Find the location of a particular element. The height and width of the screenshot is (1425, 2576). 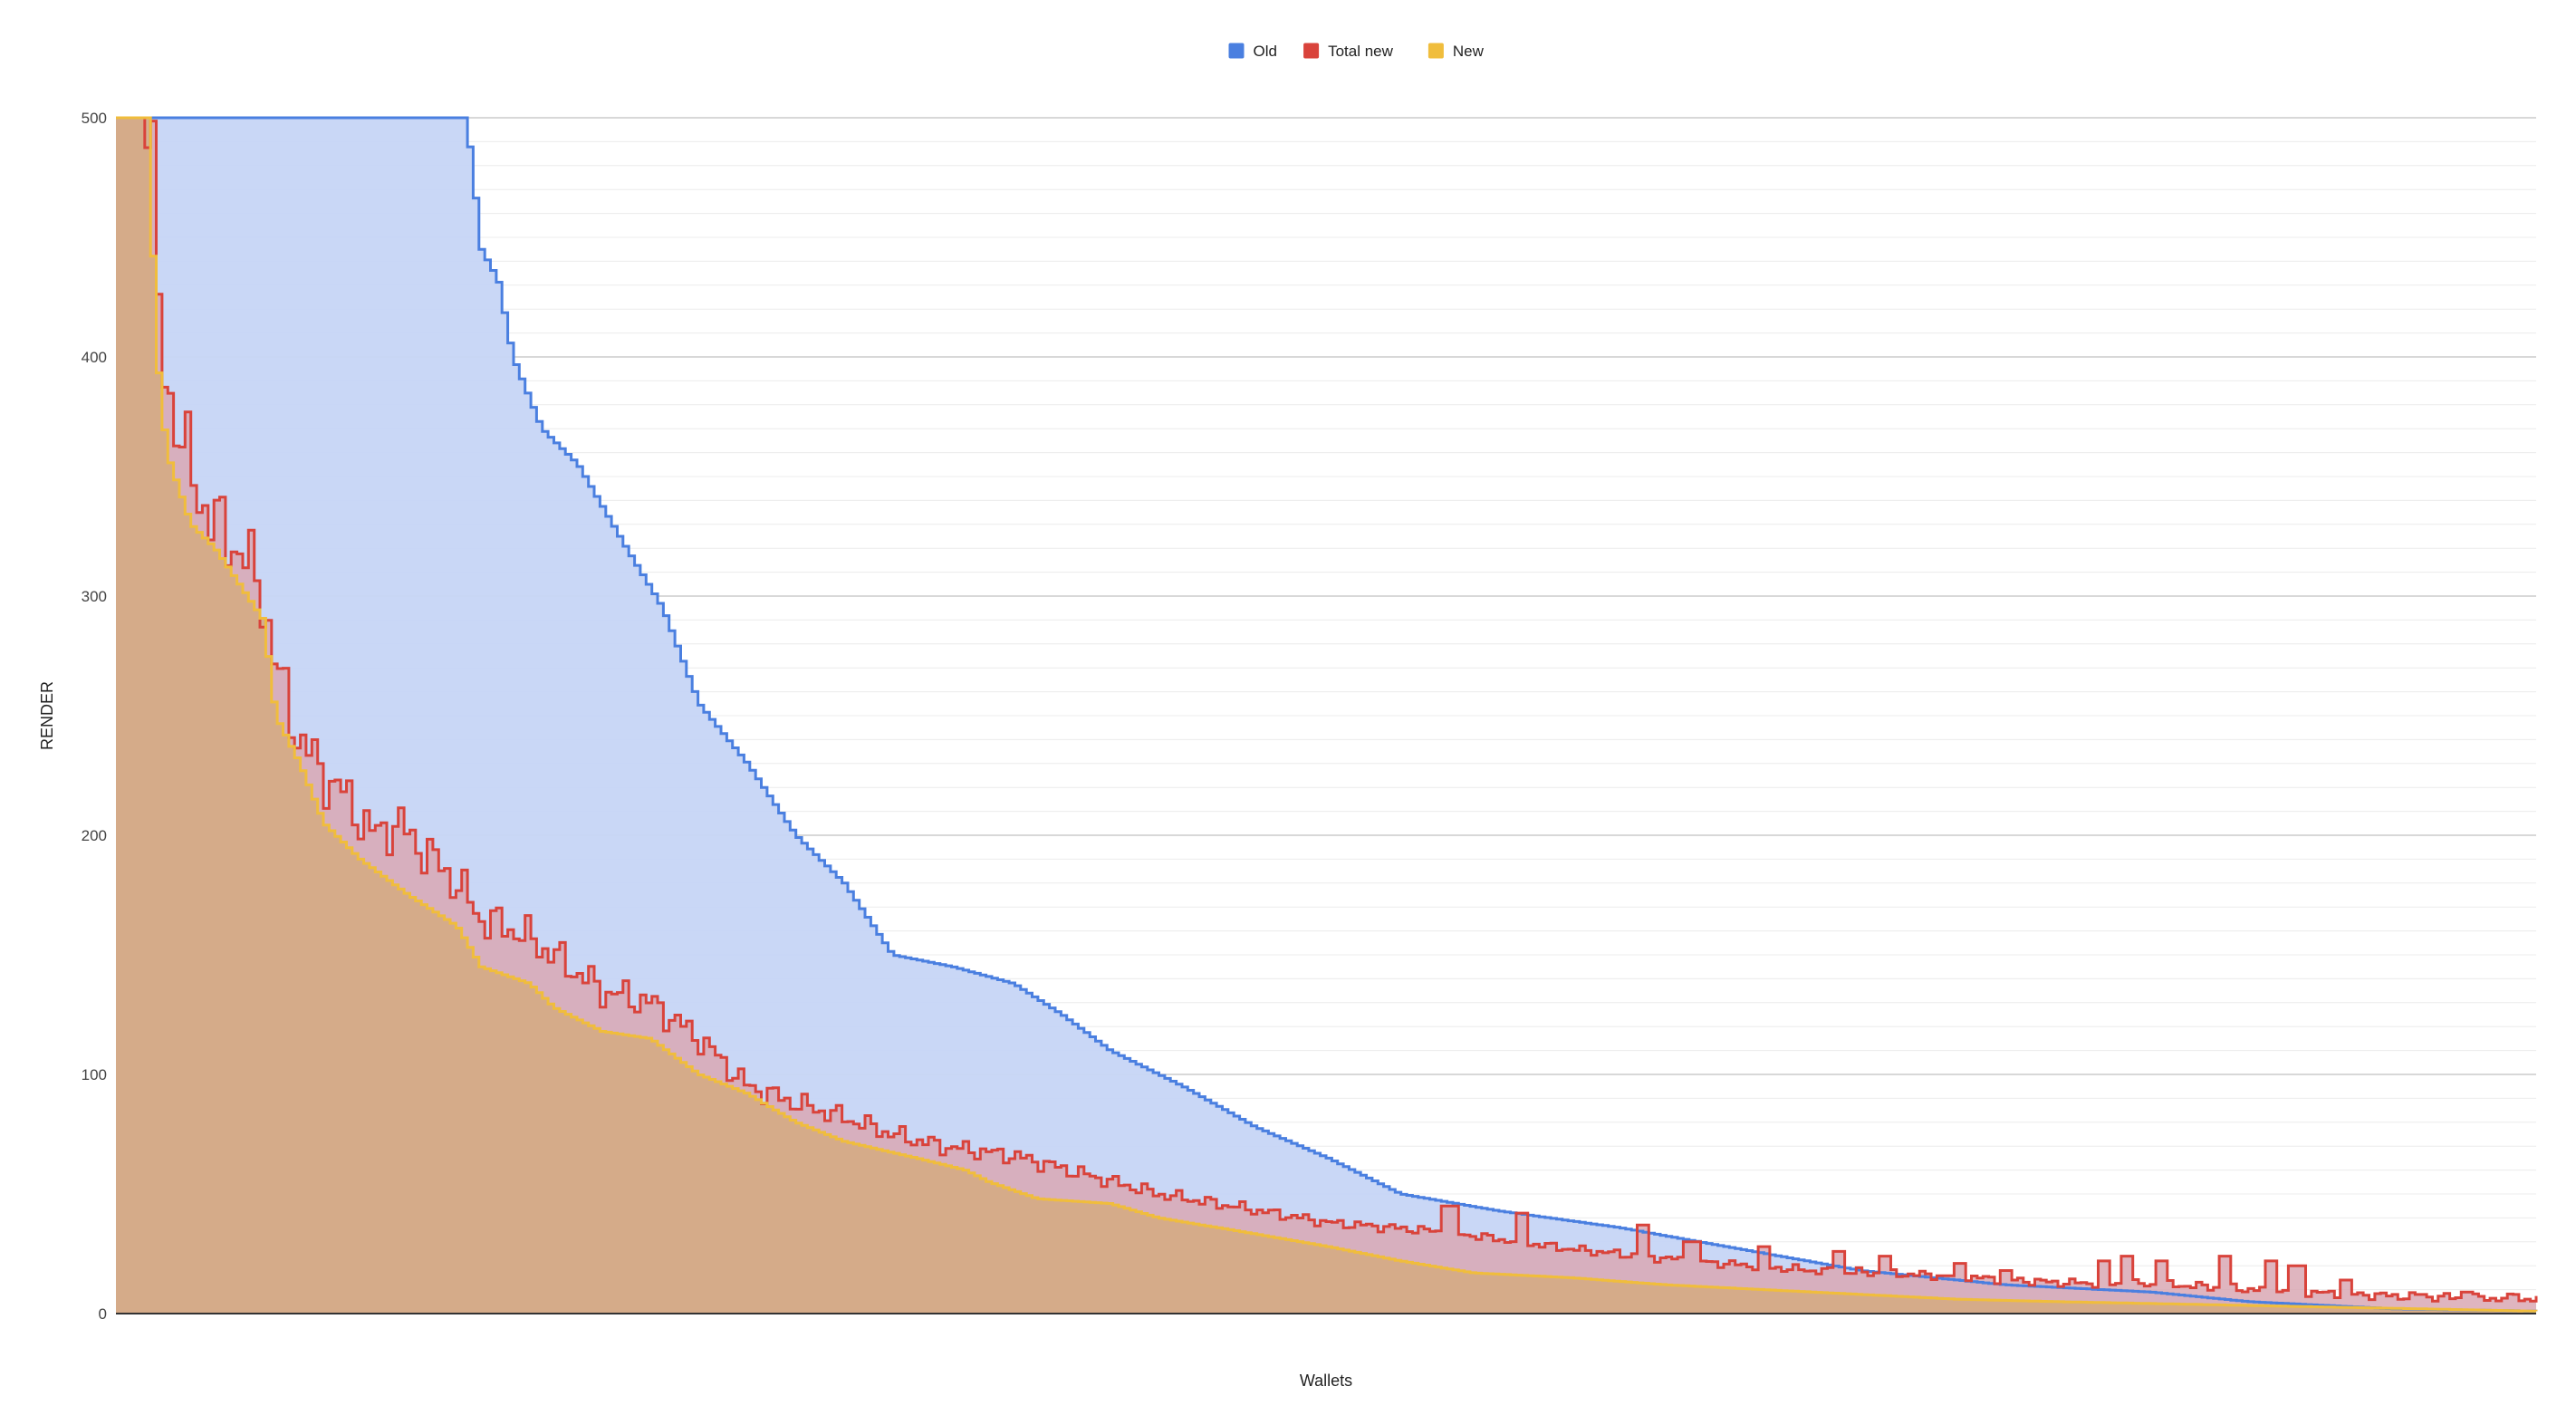

y-tick-label: 100 is located at coordinates (94, 1074).